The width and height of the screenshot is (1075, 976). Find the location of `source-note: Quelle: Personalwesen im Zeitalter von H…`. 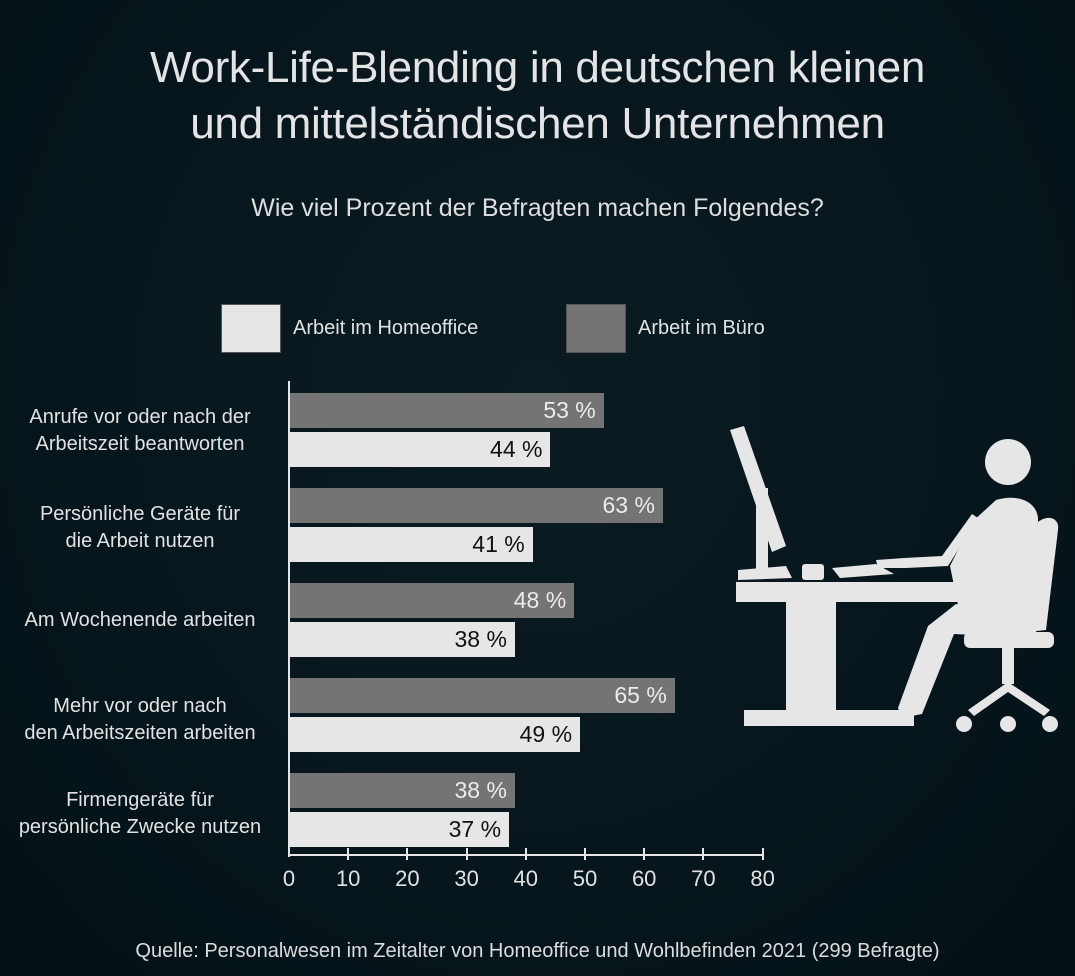

source-note: Quelle: Personalwesen im Zeitalter von H… is located at coordinates (537, 951).